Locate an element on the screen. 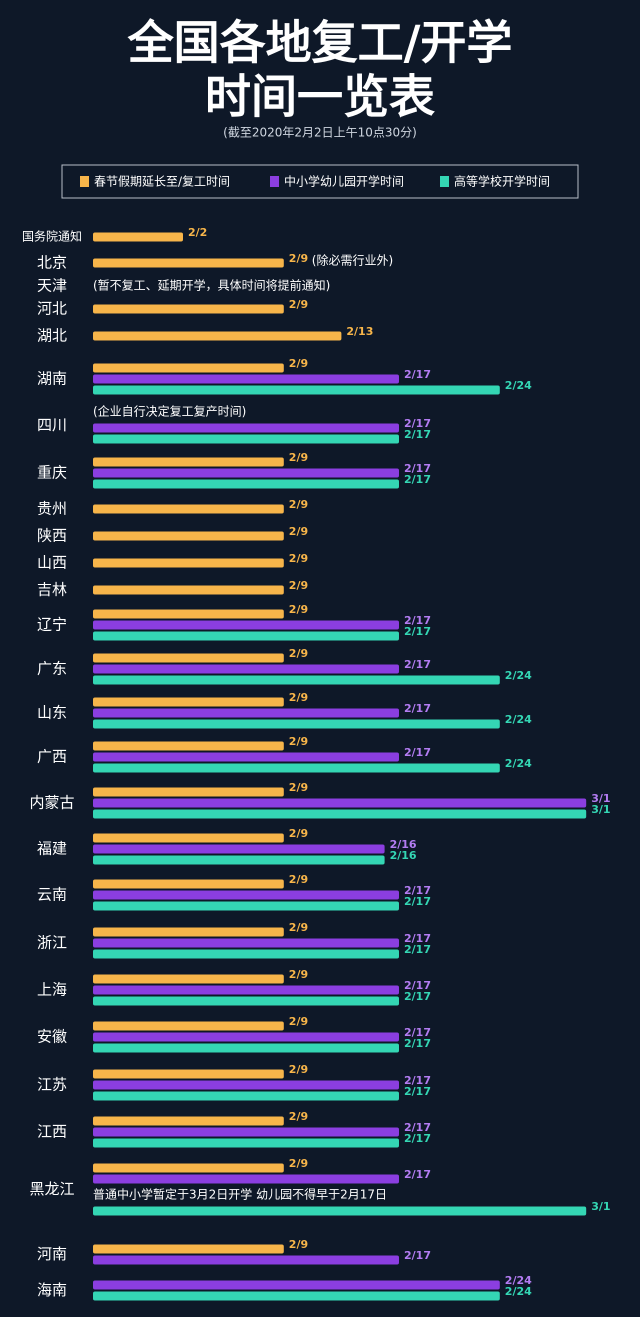  row-label: 安徽 is located at coordinates (52, 1037).